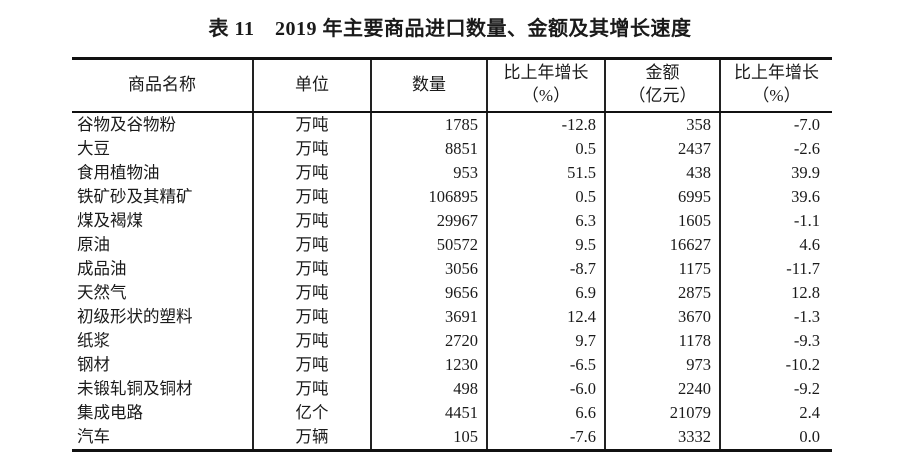 This screenshot has width=900, height=466. I want to click on cell-value-growth: -1.1, so click(775, 220).